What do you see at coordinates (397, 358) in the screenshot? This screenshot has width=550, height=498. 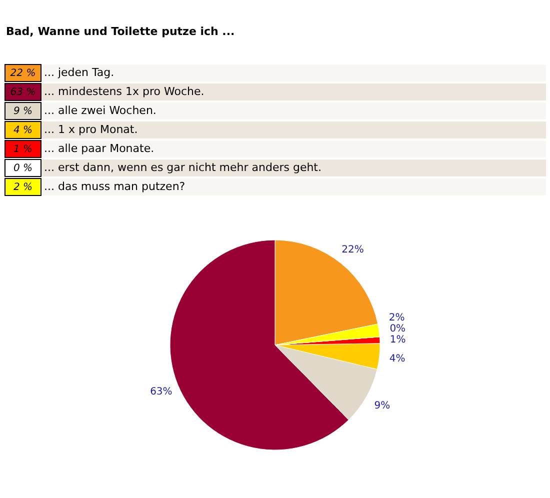 I see `data-label: 4%` at bounding box center [397, 358].